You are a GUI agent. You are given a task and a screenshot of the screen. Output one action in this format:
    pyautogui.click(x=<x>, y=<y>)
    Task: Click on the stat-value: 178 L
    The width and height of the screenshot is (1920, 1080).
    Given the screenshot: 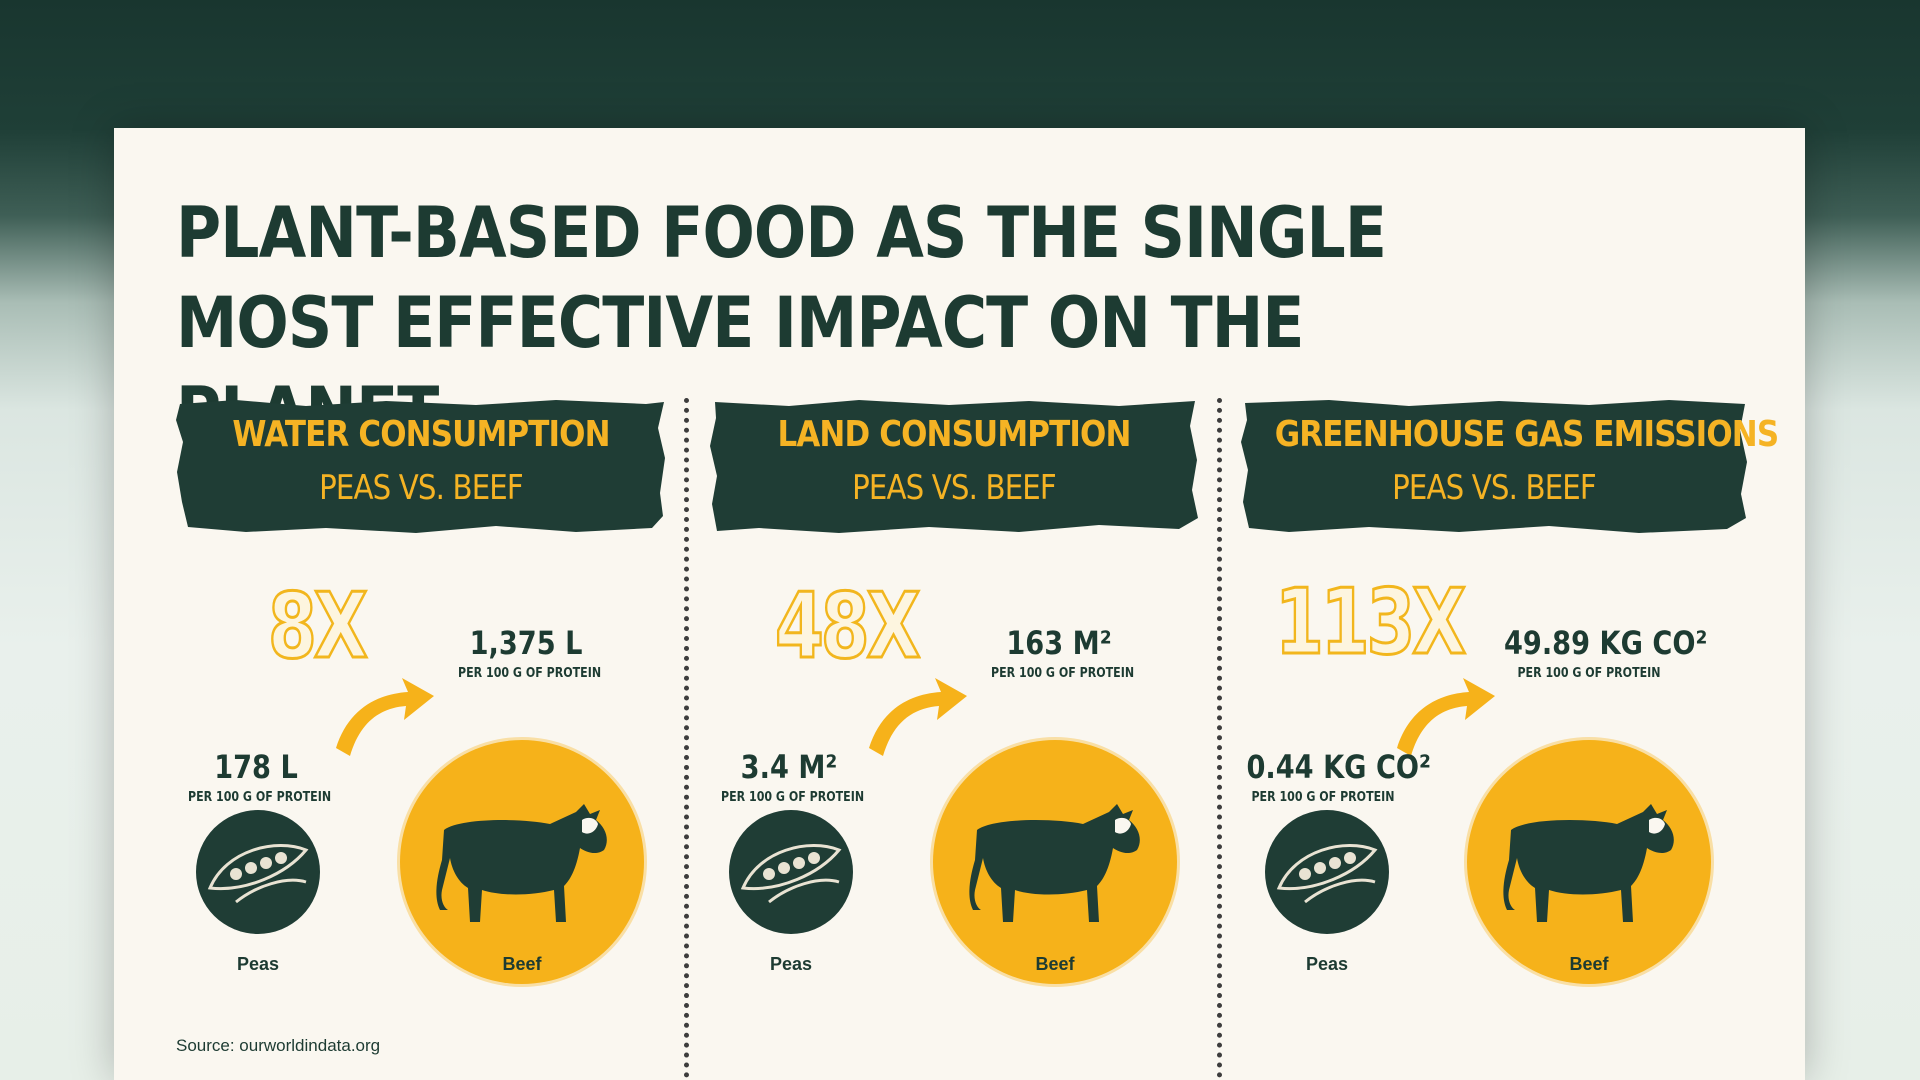 What is the action you would take?
    pyautogui.click(x=256, y=767)
    